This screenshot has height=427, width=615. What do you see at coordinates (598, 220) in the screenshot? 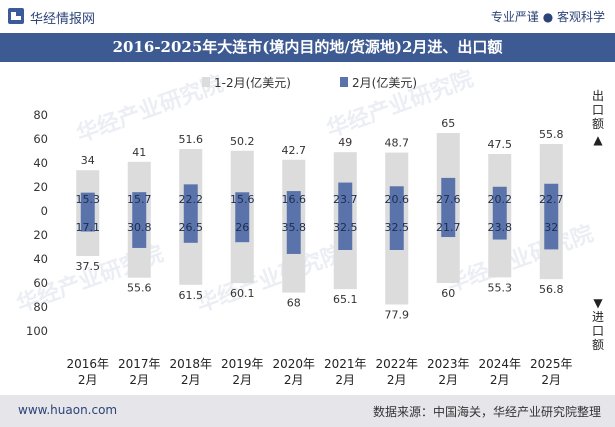
I see `side-labels: 出口额▲▼进口额` at bounding box center [598, 220].